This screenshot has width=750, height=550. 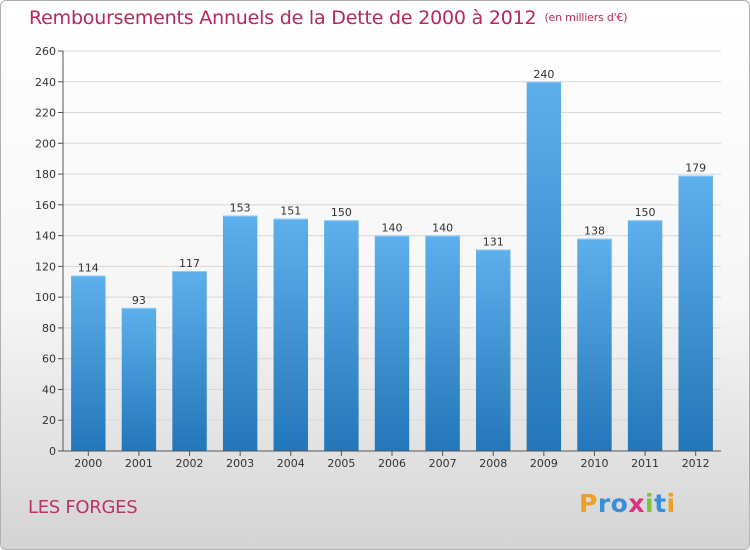 I want to click on data-label: 179, so click(x=695, y=168).